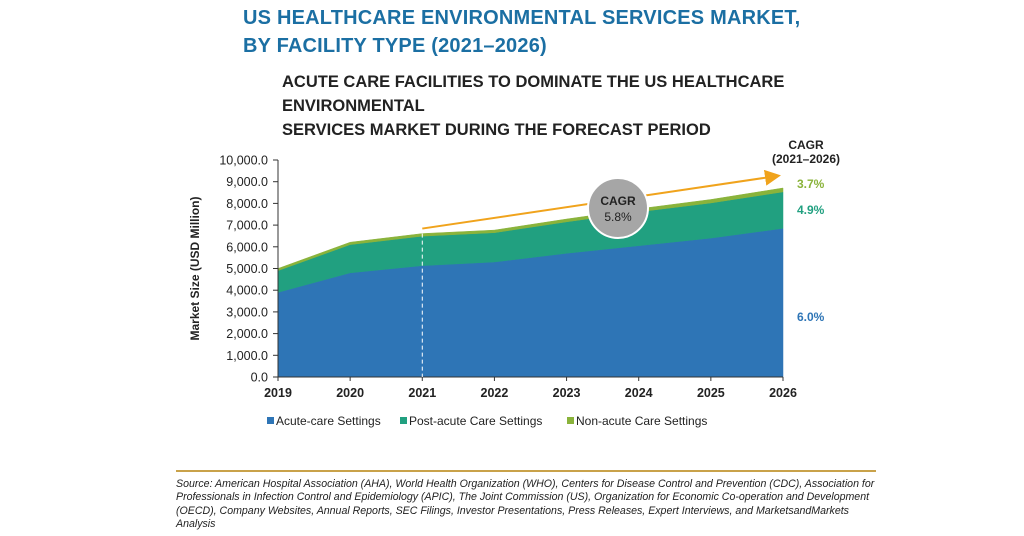 The image size is (1024, 536). What do you see at coordinates (811, 210) in the screenshot?
I see `cagr-label-series-2: 4.9%` at bounding box center [811, 210].